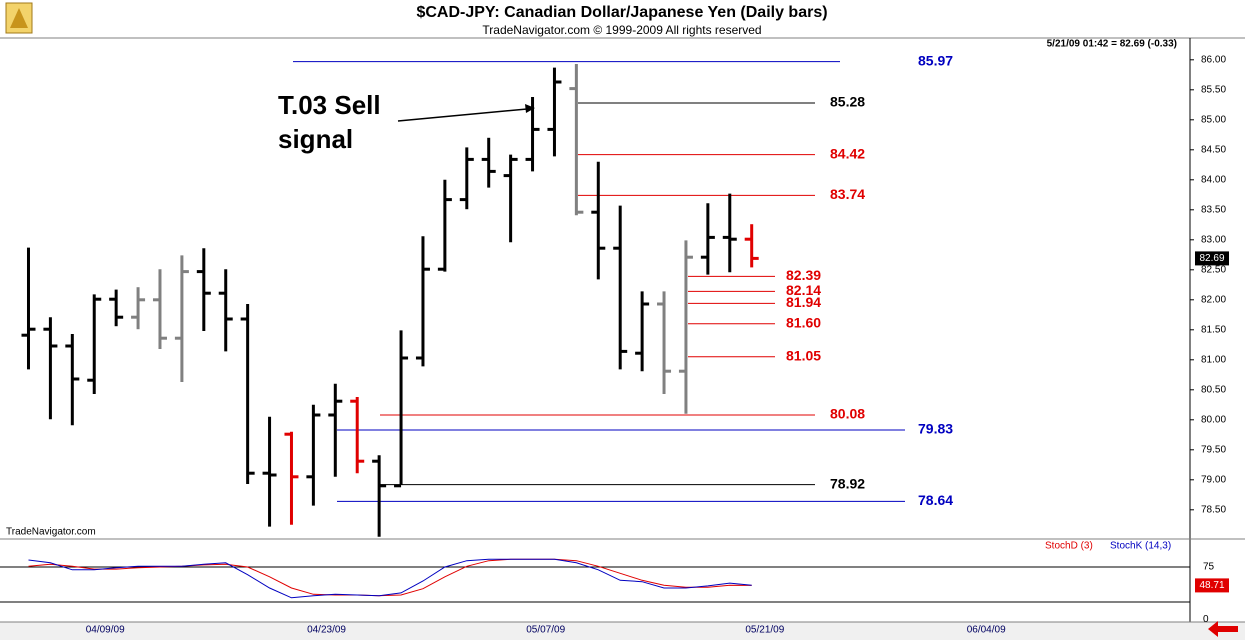 The image size is (1245, 640). I want to click on level-label: 84.42, so click(847, 153).